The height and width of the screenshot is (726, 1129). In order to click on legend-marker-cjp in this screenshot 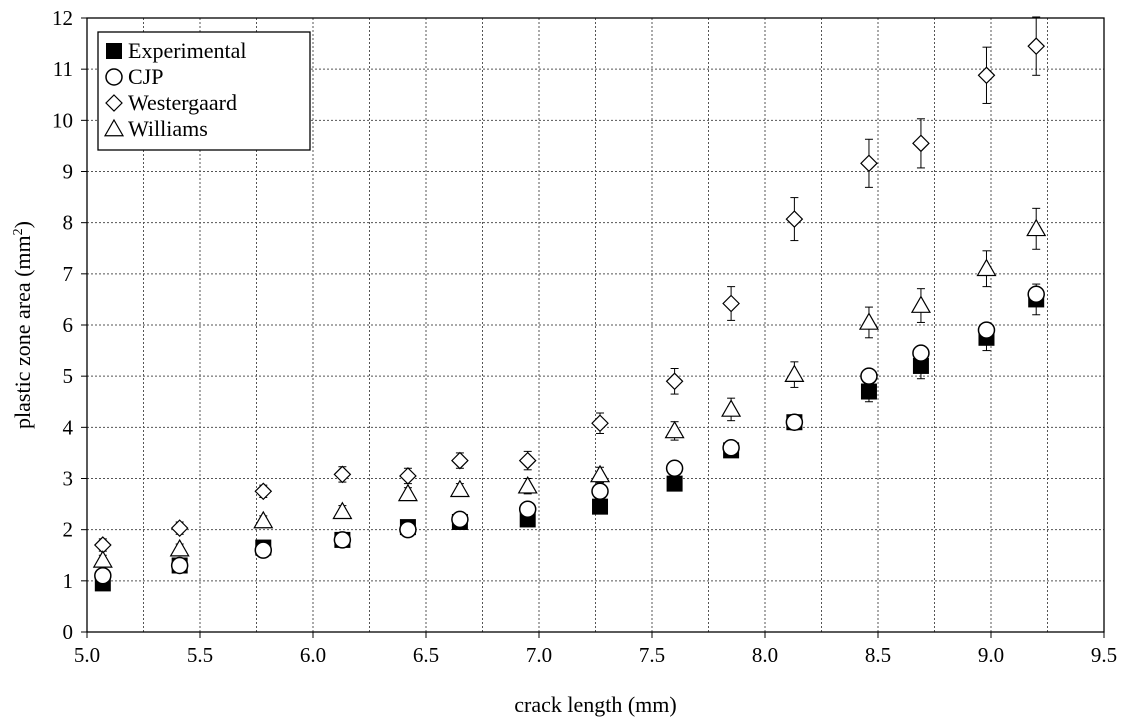, I will do `click(114, 77)`.